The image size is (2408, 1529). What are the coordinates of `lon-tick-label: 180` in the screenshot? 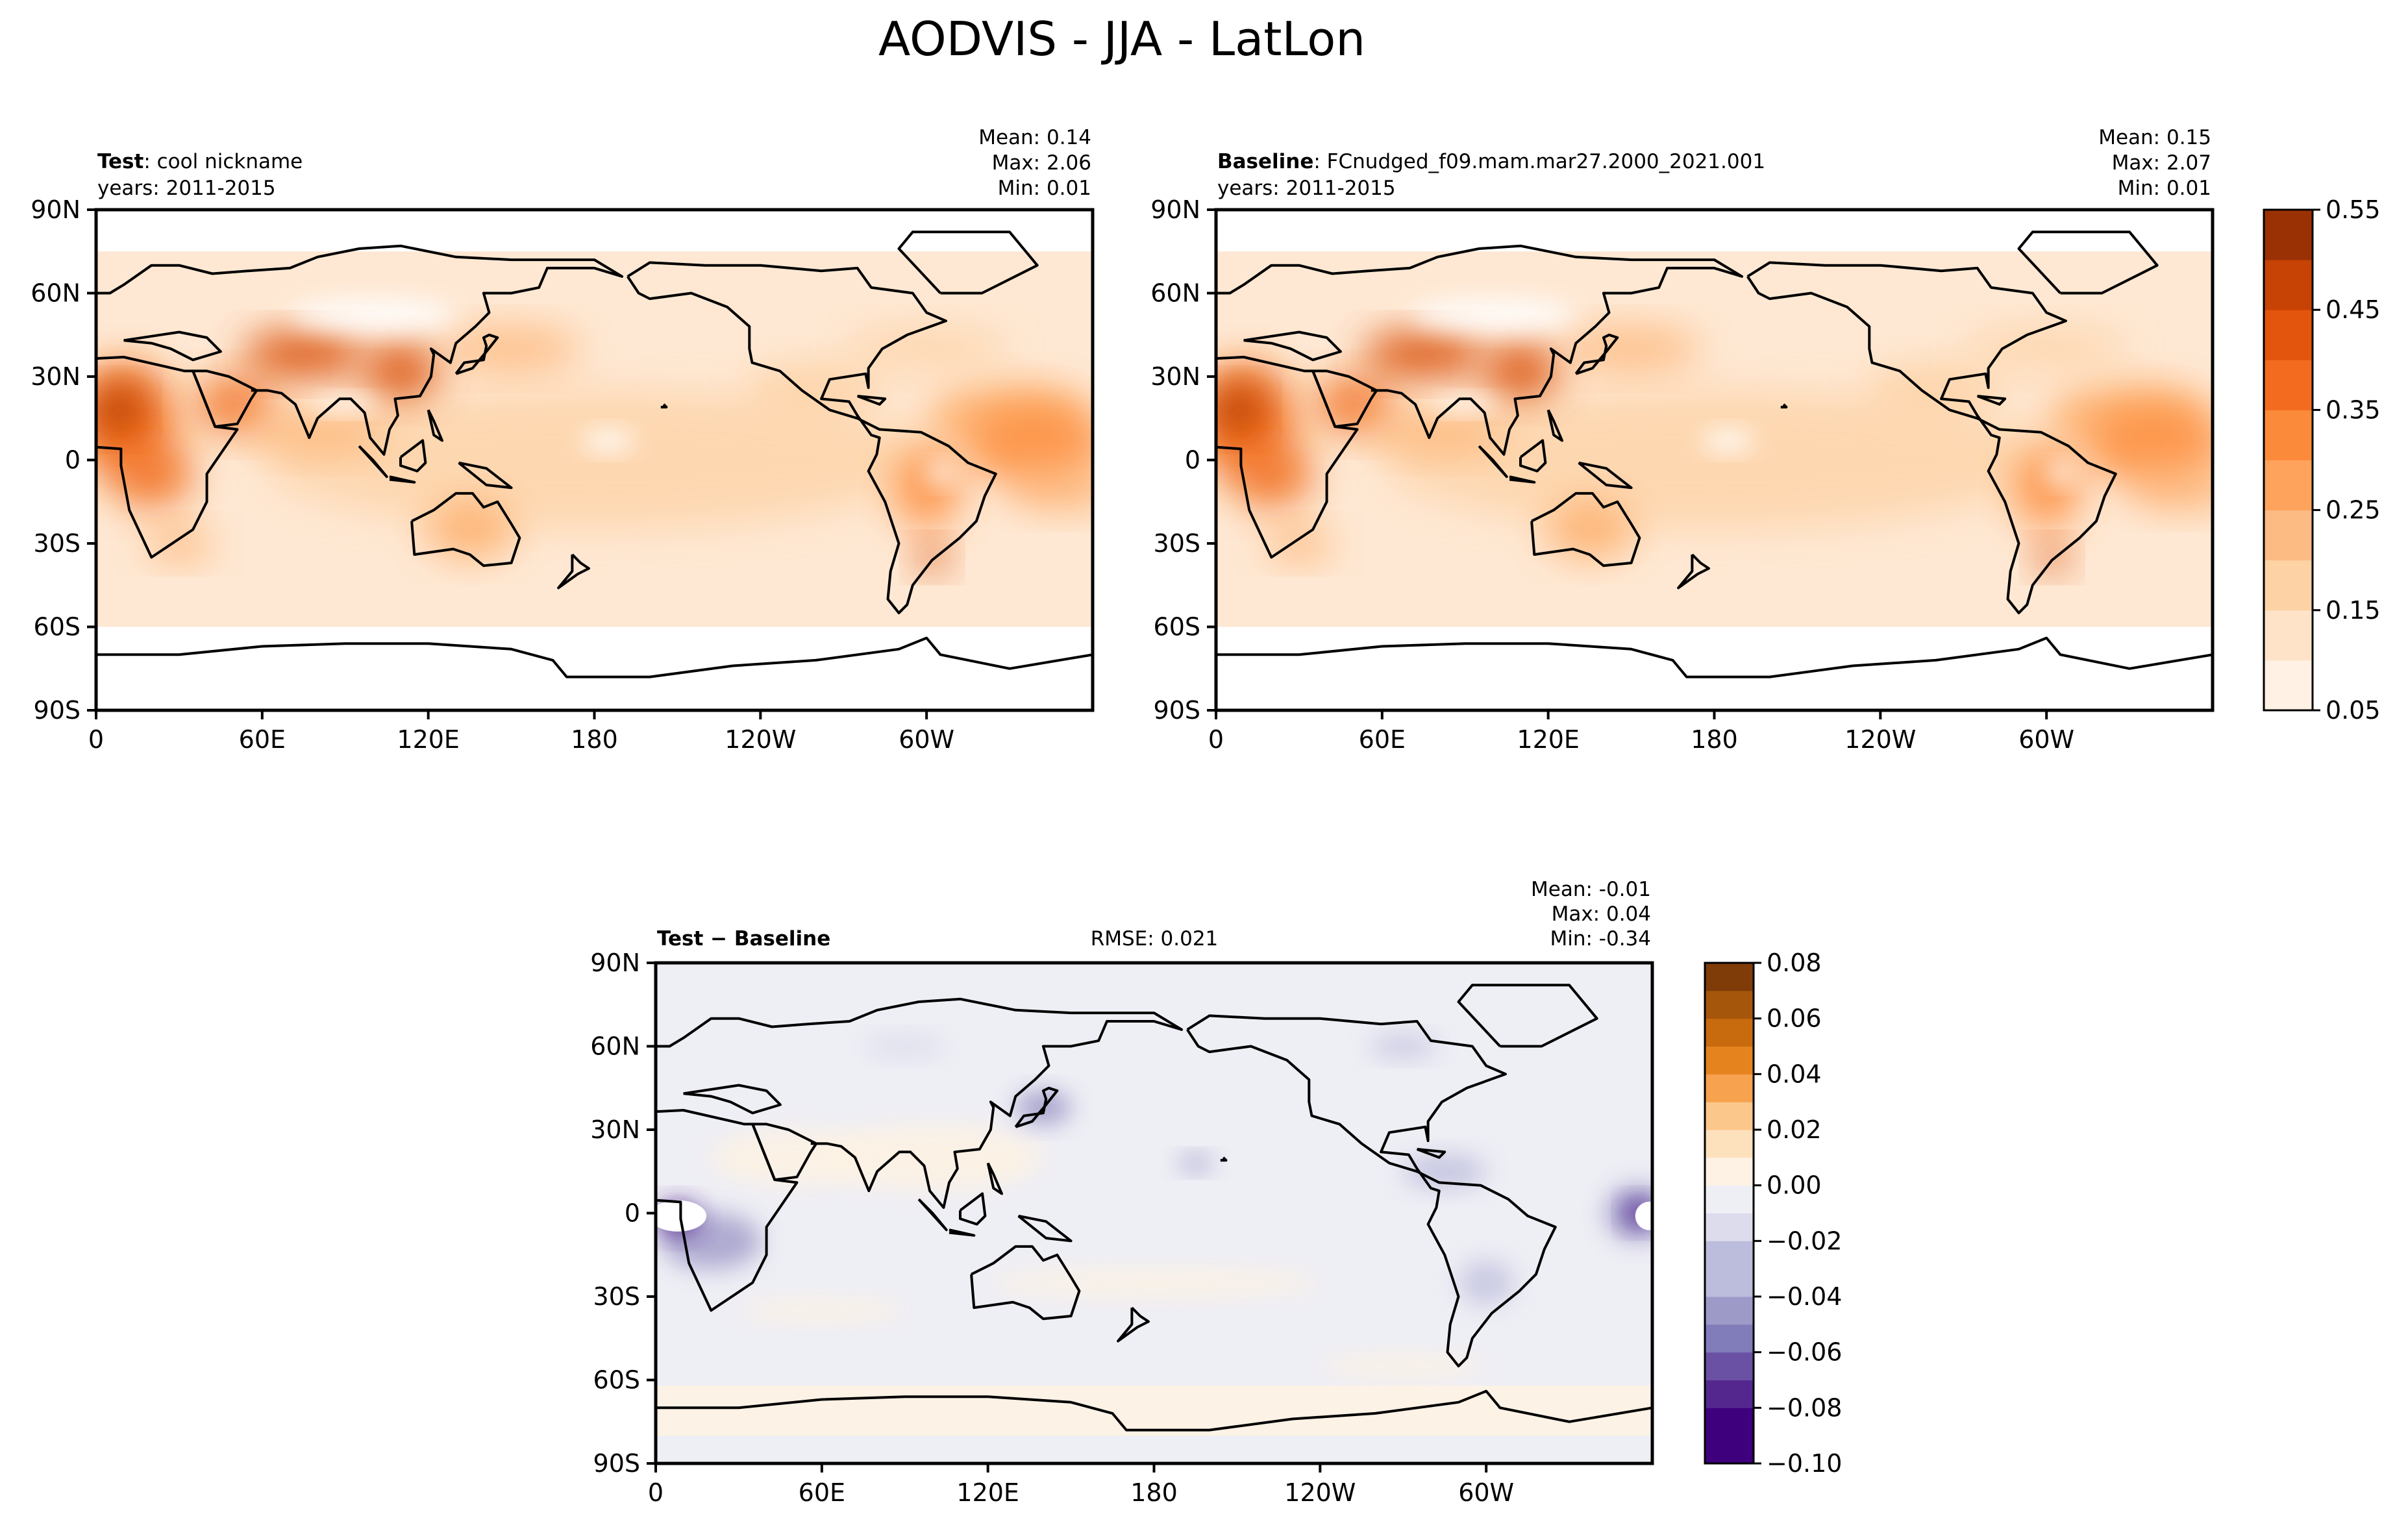 It's located at (594, 740).